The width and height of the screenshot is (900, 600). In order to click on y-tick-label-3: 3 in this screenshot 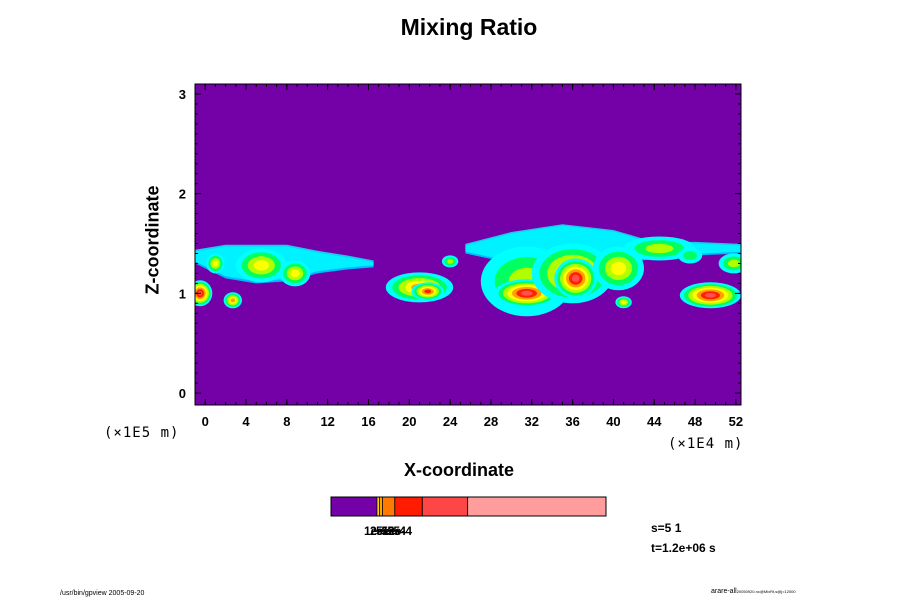, I will do `click(182, 94)`.